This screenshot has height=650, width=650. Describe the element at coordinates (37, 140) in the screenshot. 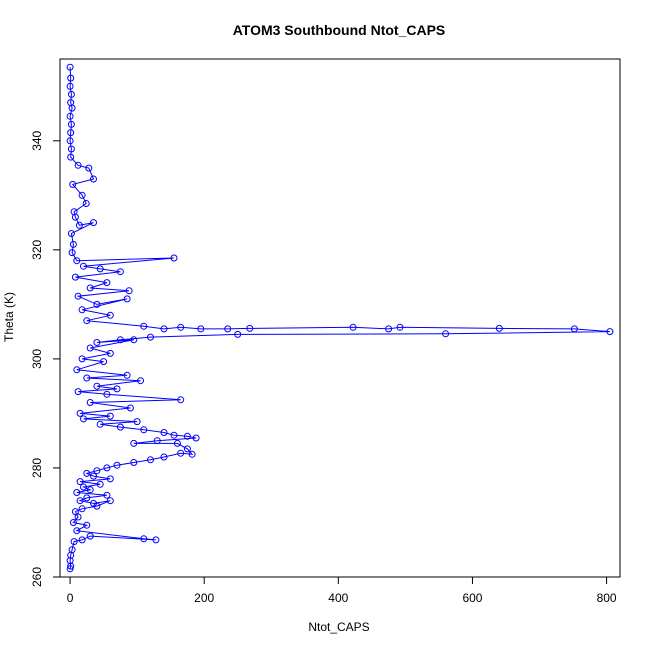

I see `y-tick-label: 340` at that location.